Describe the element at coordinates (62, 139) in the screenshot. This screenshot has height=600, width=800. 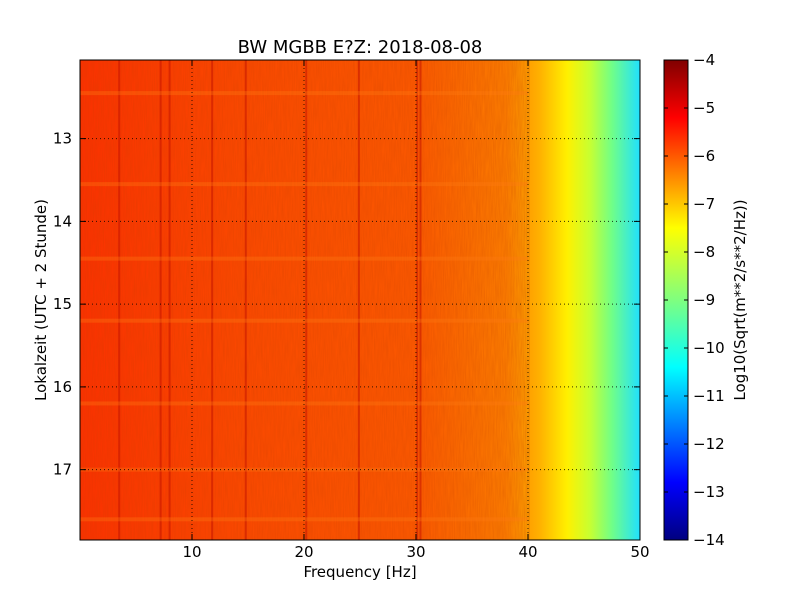
I see `y-tick-label: 13` at that location.